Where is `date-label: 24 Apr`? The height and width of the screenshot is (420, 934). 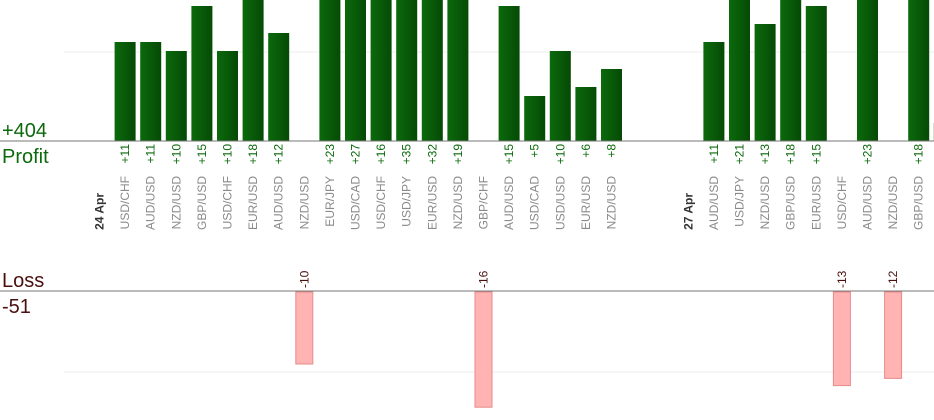 date-label: 24 Apr is located at coordinates (100, 211).